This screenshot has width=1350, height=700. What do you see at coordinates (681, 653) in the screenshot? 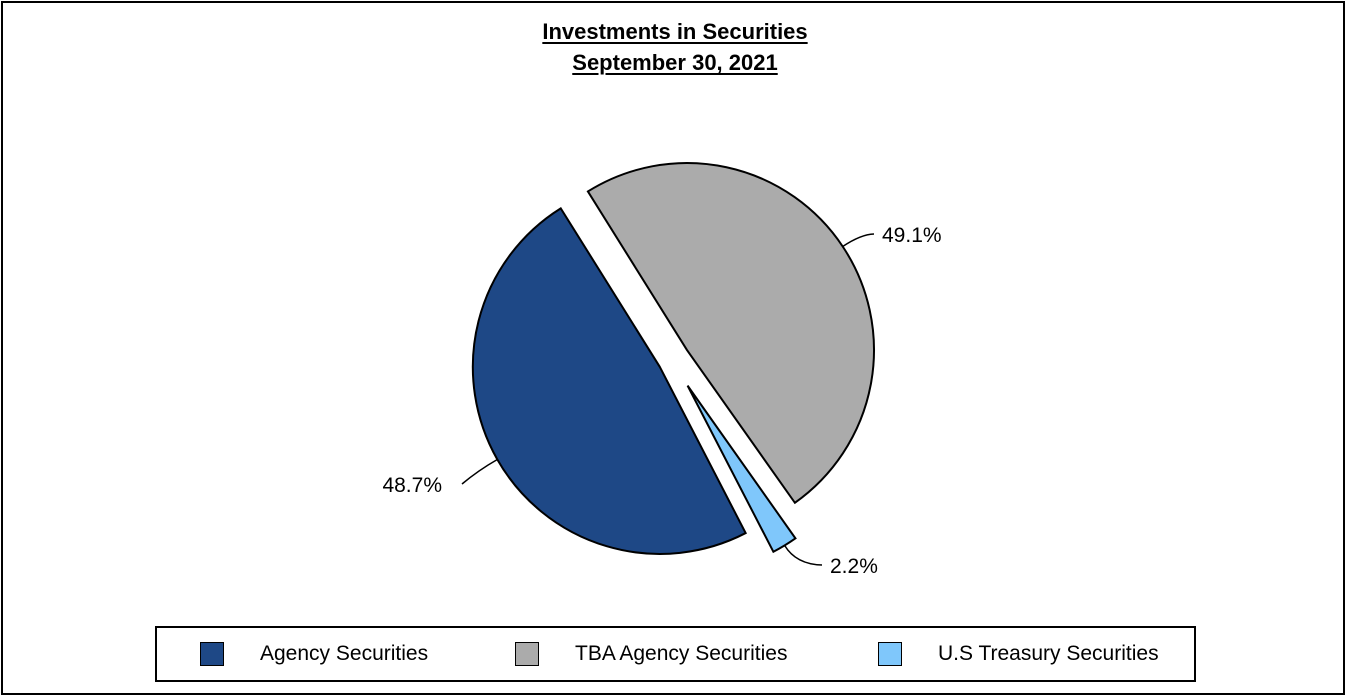
I see `legend-label-tba: TBA Agency Securities` at bounding box center [681, 653].